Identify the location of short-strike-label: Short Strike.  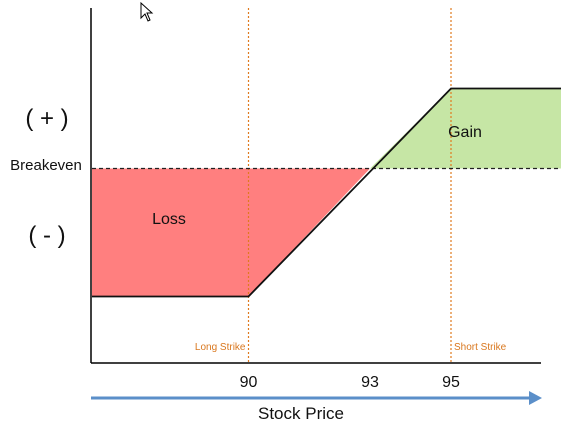
(480, 347).